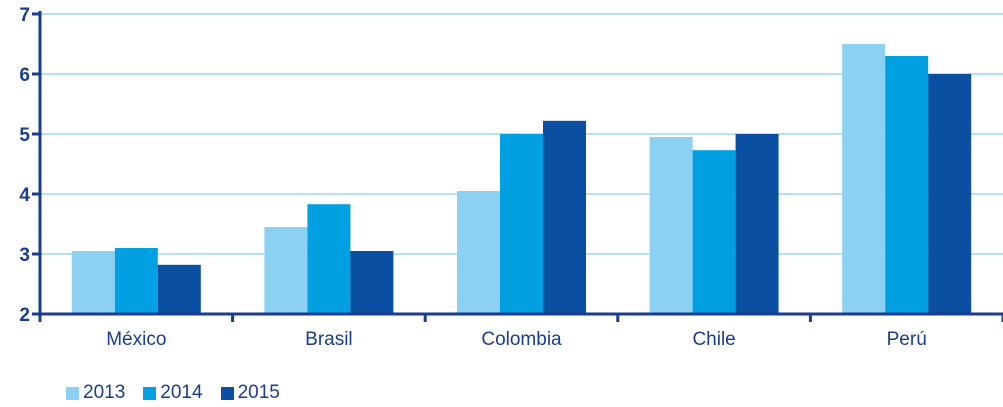 The image size is (1003, 407). Describe the element at coordinates (329, 339) in the screenshot. I see `x-tick-label: Brasil` at that location.